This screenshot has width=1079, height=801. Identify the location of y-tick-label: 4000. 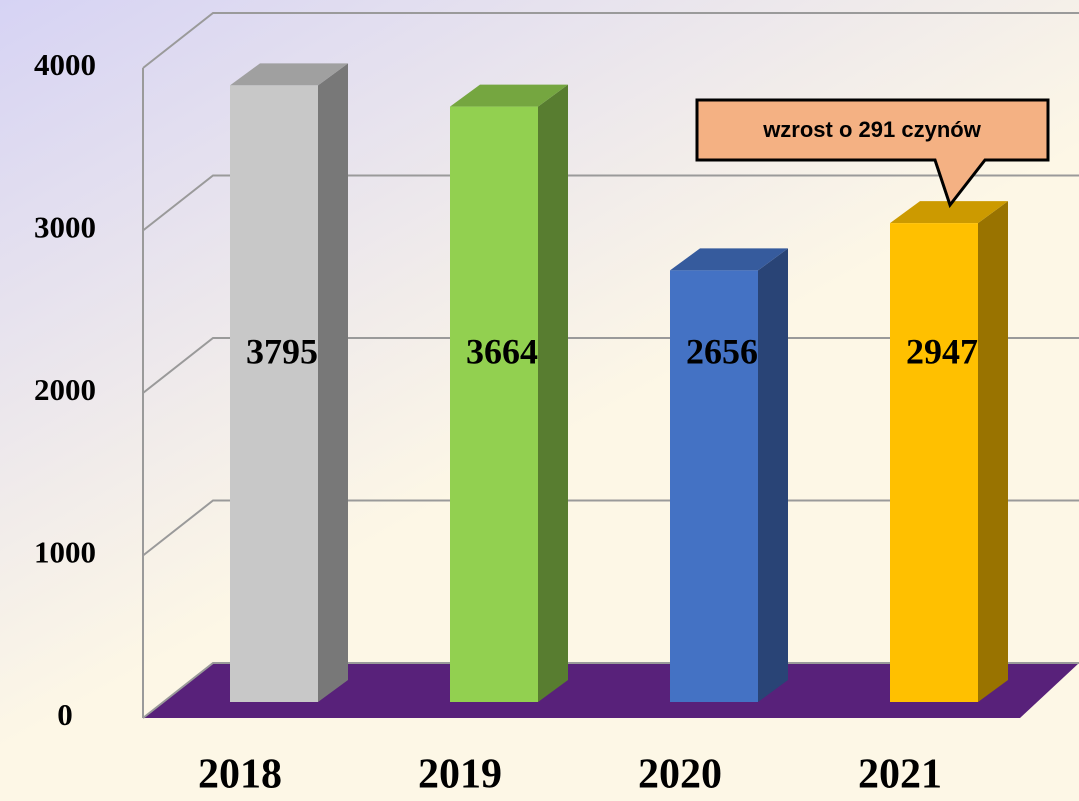
(65, 64).